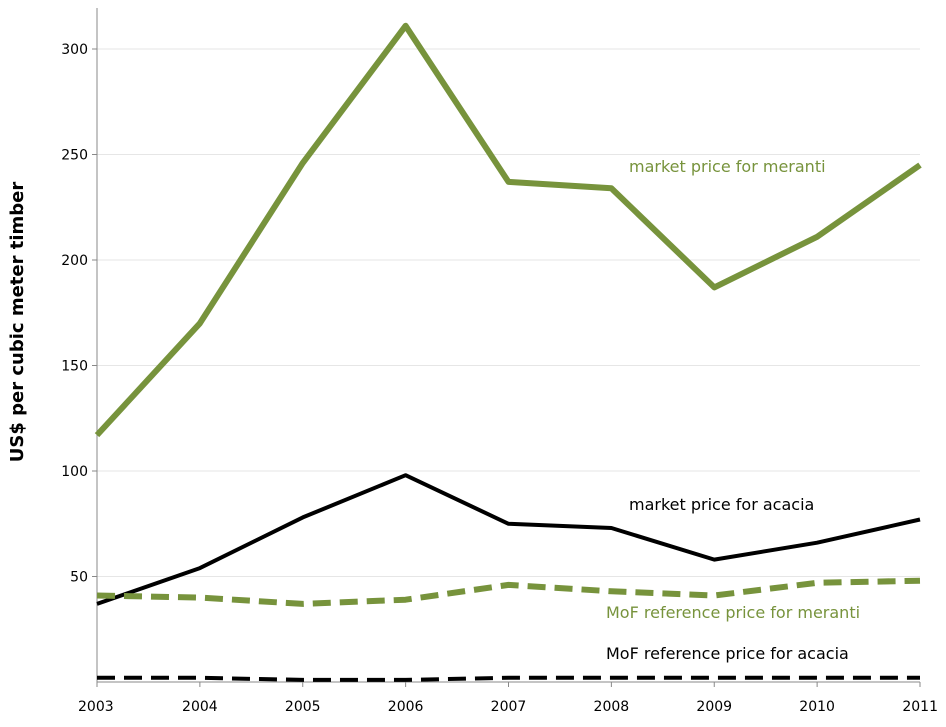  What do you see at coordinates (508, 678) in the screenshot?
I see `acacia-mof-line` at bounding box center [508, 678].